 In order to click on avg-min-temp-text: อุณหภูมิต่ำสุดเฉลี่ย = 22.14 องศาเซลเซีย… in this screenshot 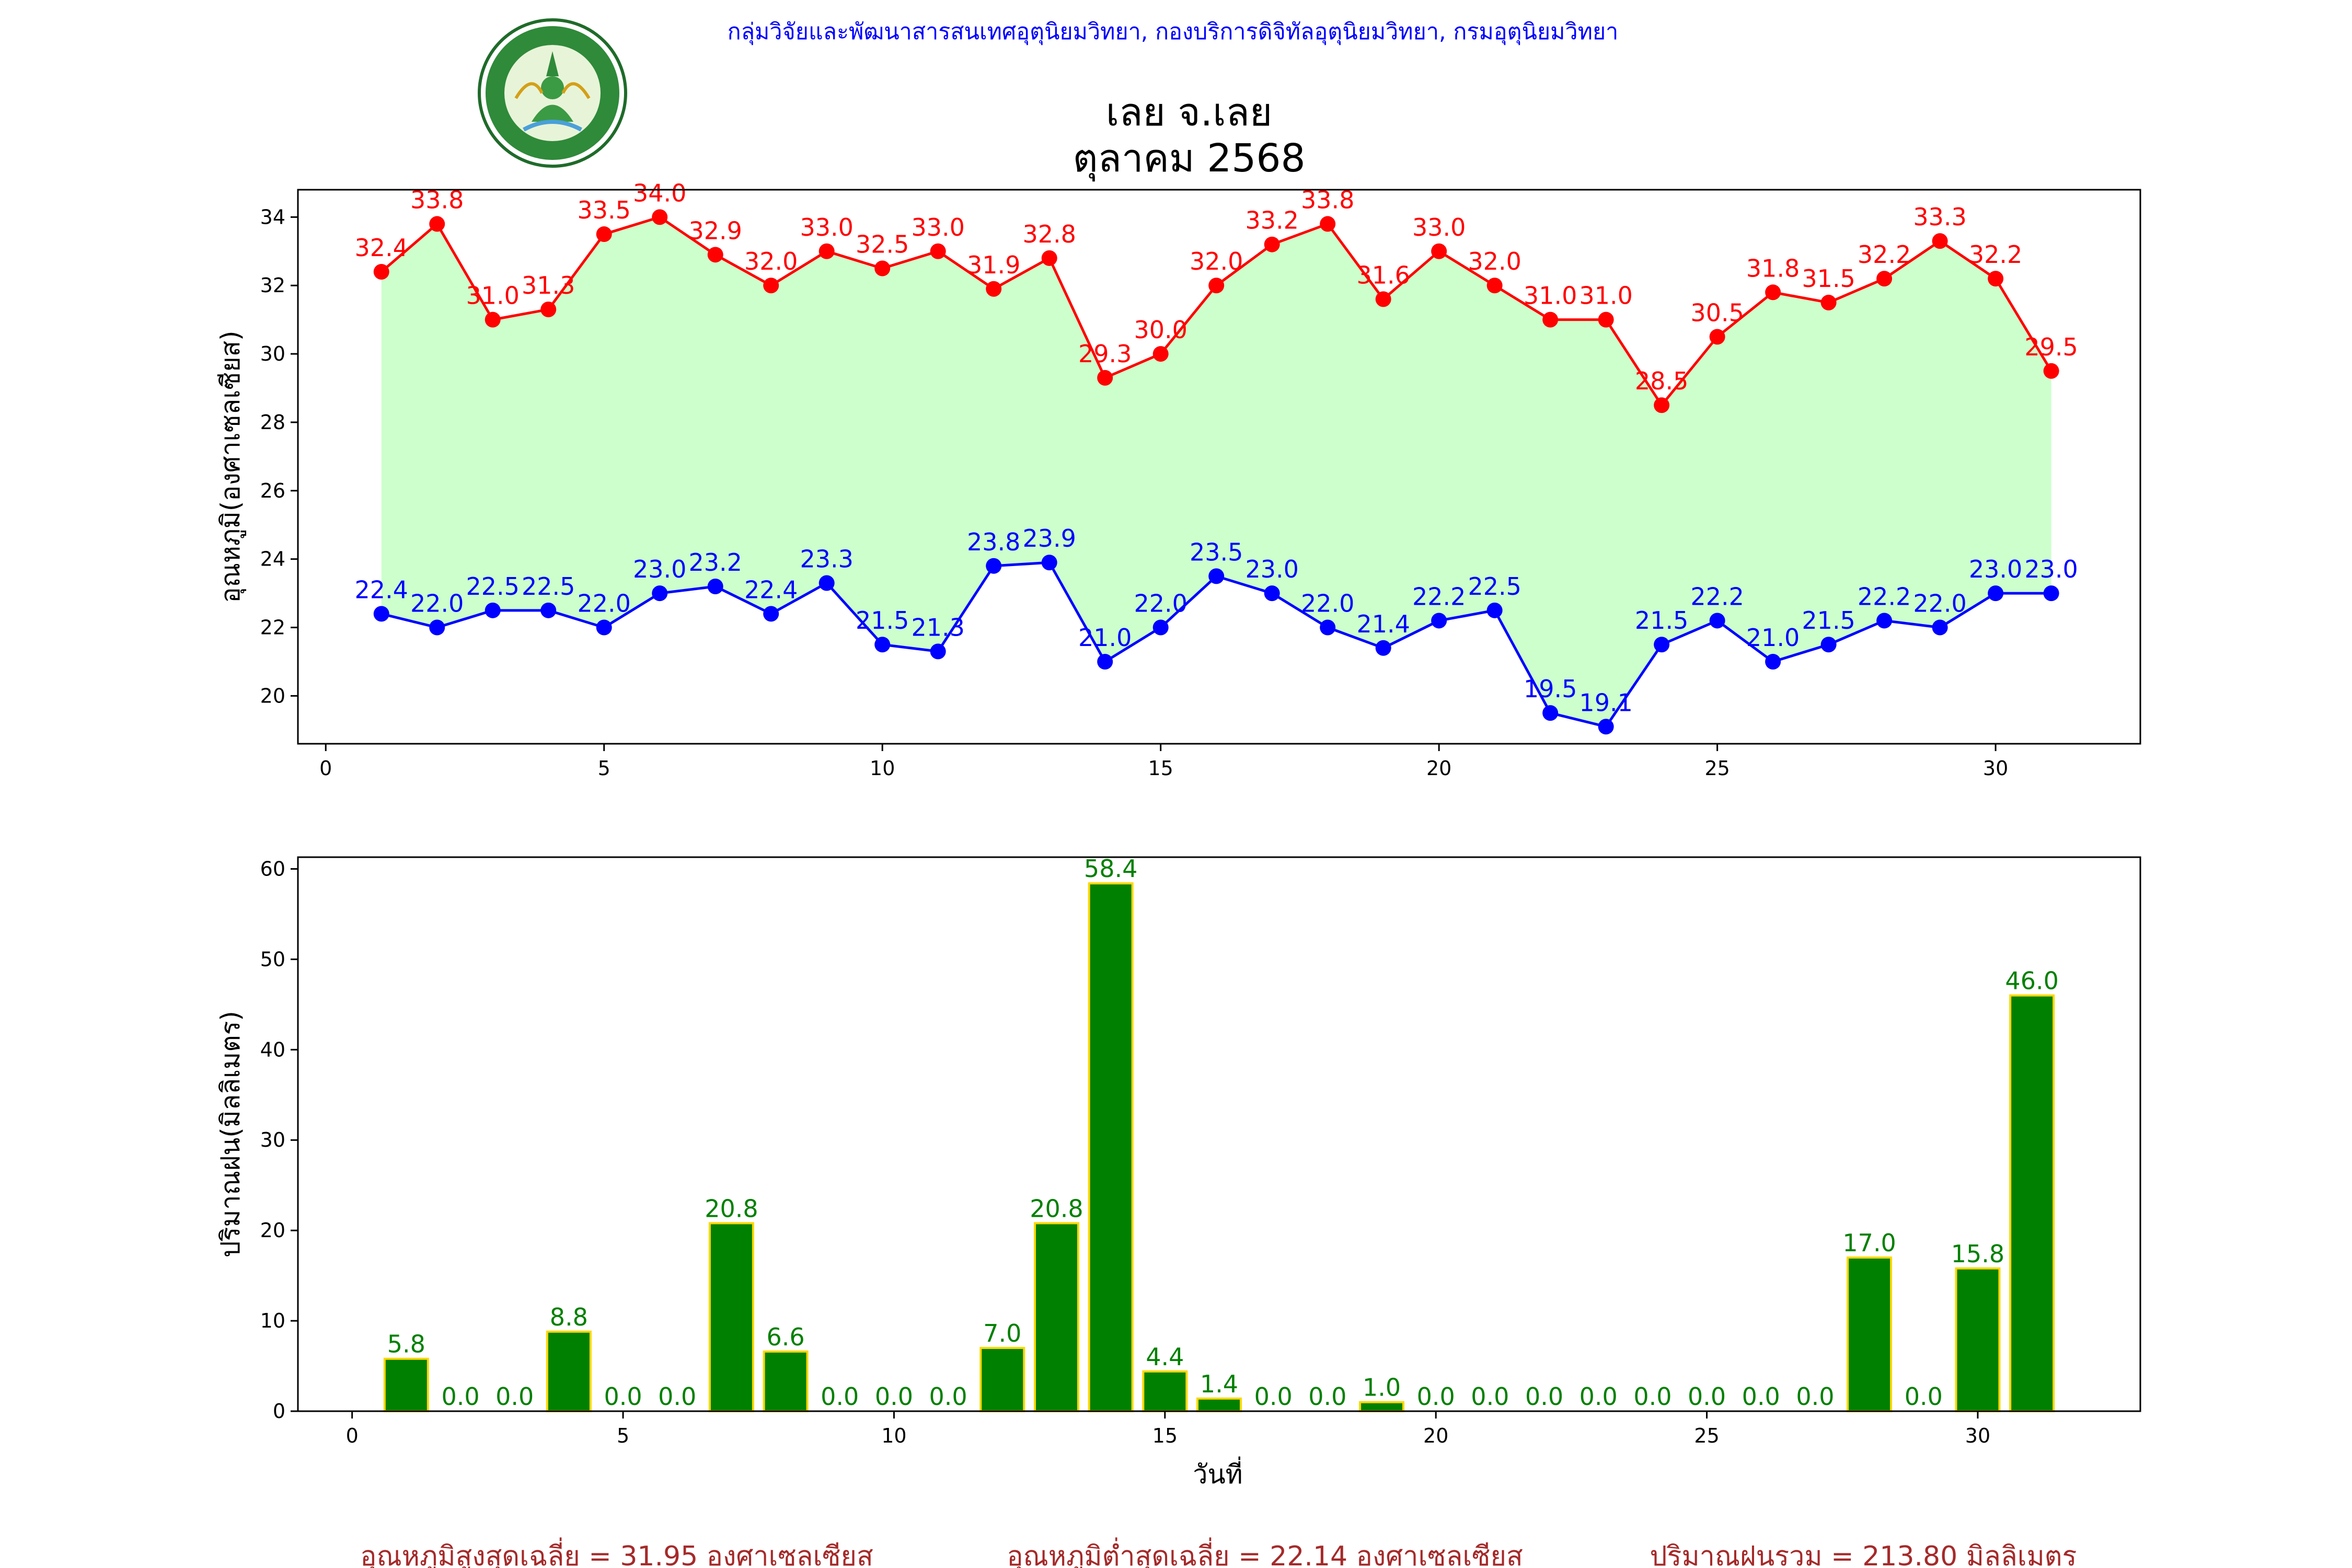, I will do `click(1265, 1552)`.